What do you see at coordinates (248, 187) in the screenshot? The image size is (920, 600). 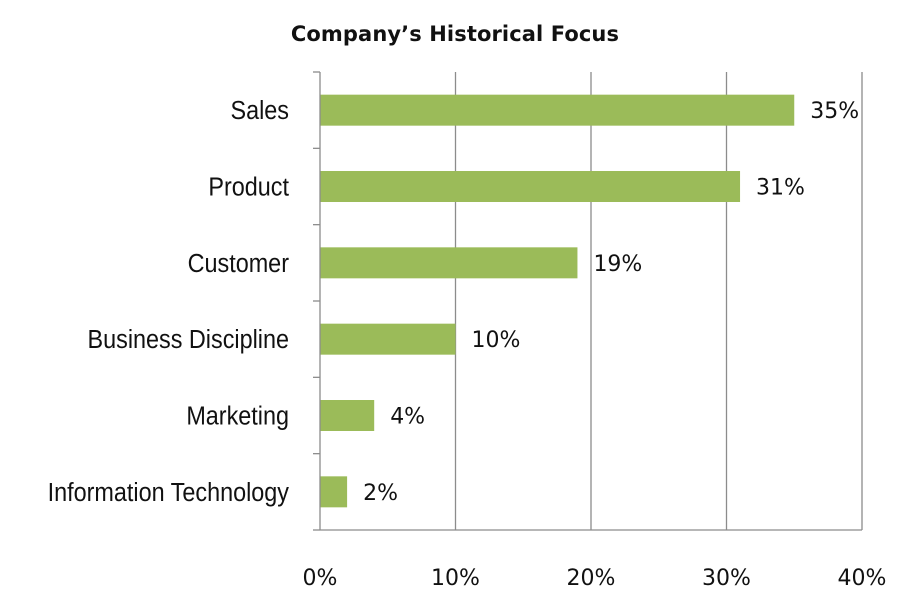 I see `category-label-1: Product` at bounding box center [248, 187].